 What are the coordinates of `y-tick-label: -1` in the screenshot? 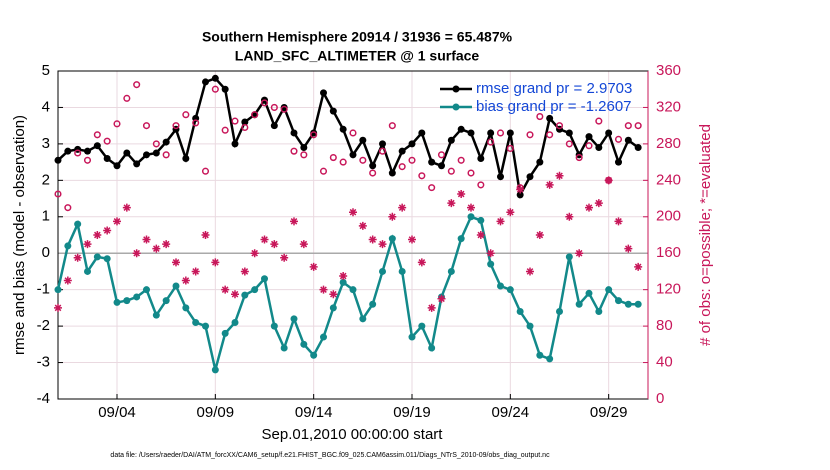 It's located at (43, 289).